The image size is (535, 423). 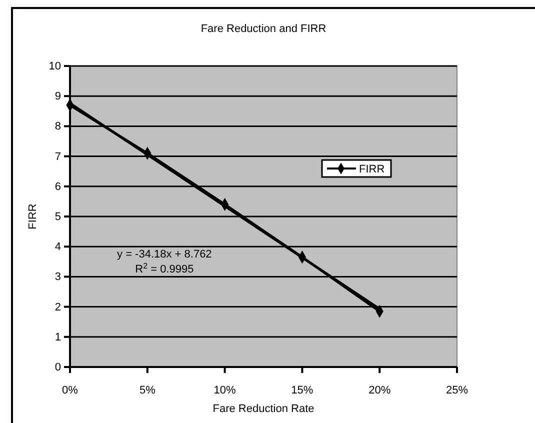 What do you see at coordinates (57, 96) in the screenshot?
I see `y-tick-label: 9` at bounding box center [57, 96].